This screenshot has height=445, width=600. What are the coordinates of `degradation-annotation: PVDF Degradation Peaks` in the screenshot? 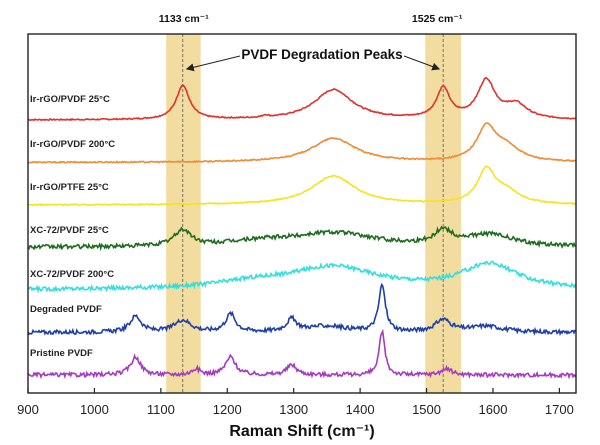 It's located at (313, 59).